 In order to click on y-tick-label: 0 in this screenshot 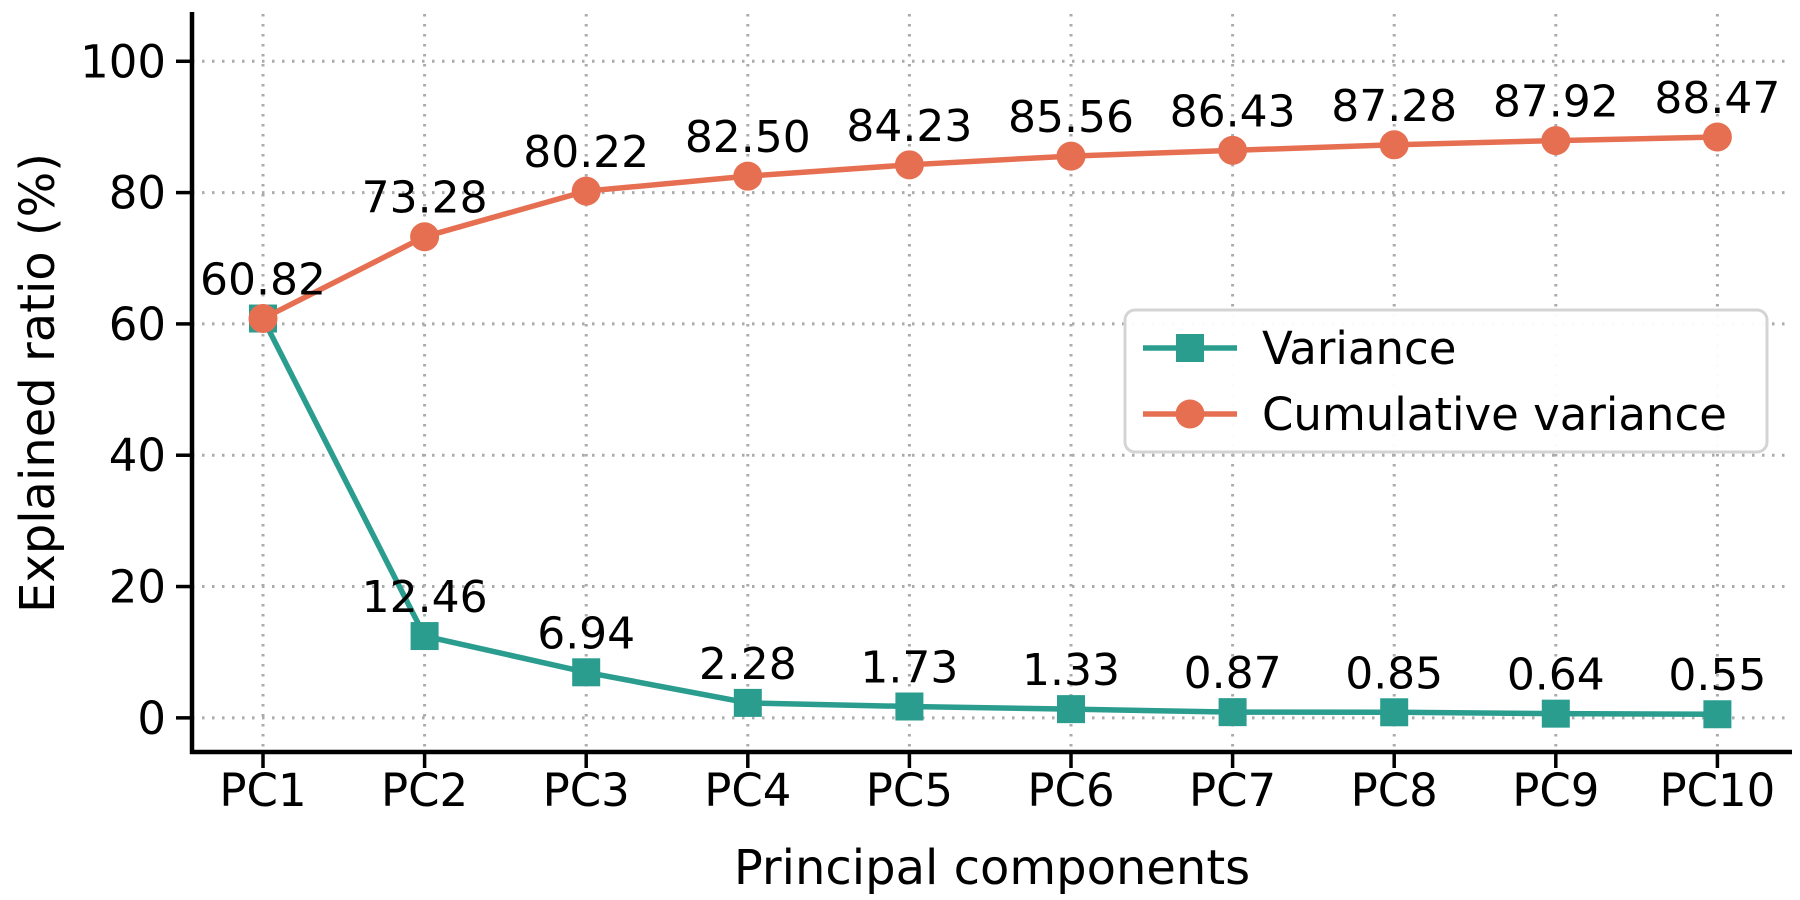, I will do `click(151, 718)`.